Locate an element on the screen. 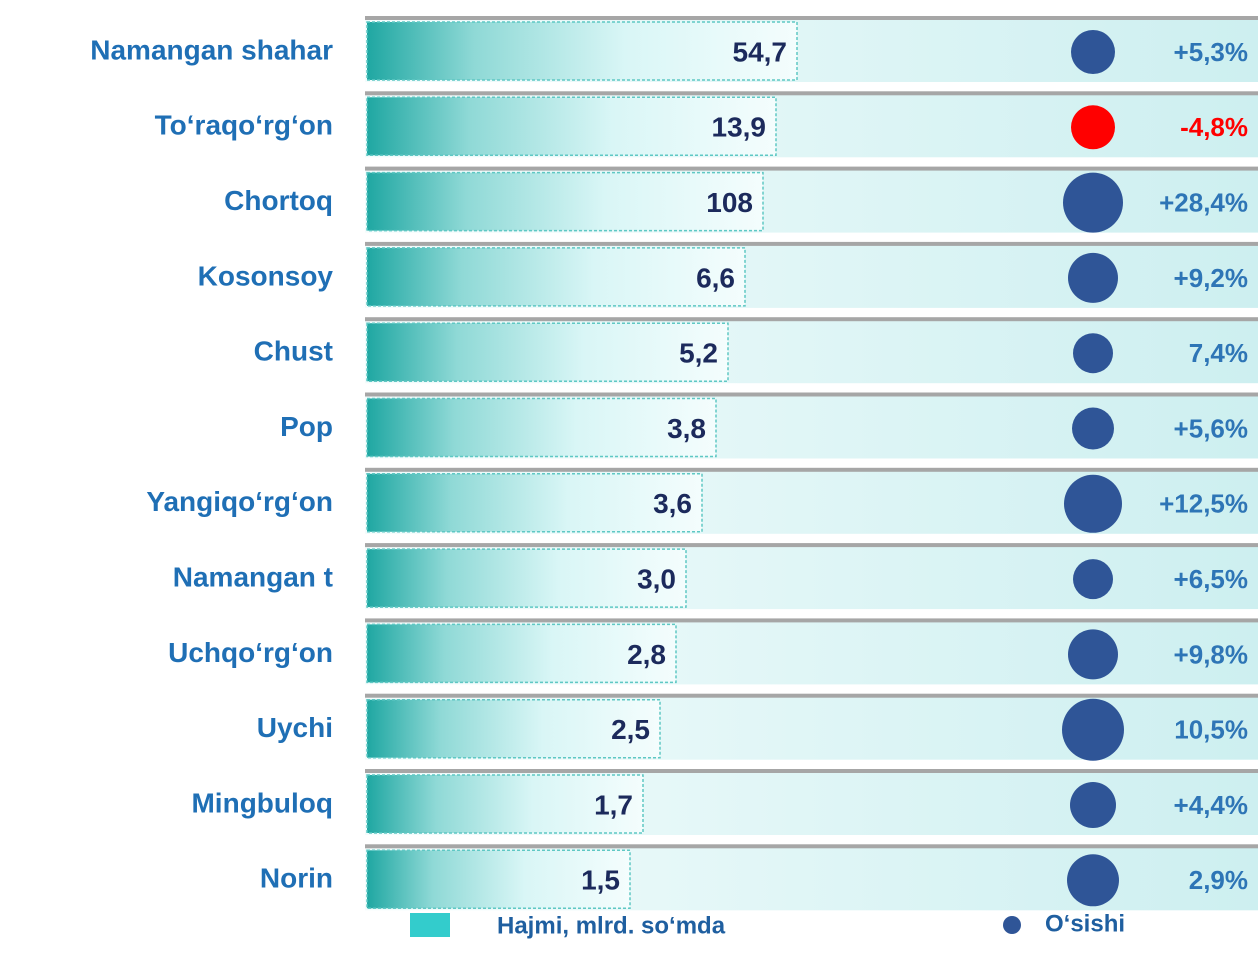 This screenshot has height=974, width=1258. row-label: Chust is located at coordinates (293, 351).